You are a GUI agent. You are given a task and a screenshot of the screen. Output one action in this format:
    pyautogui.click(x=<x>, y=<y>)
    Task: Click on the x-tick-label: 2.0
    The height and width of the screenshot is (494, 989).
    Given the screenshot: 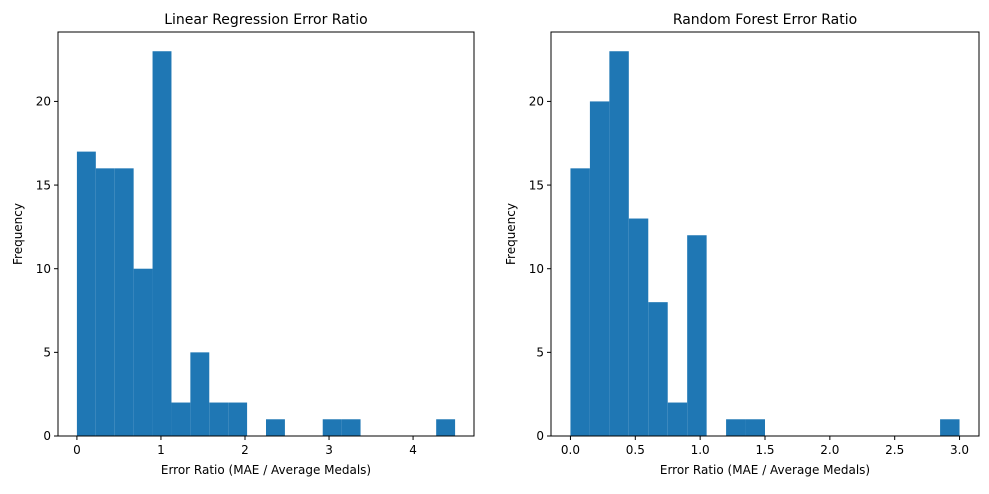 What is the action you would take?
    pyautogui.click(x=829, y=450)
    